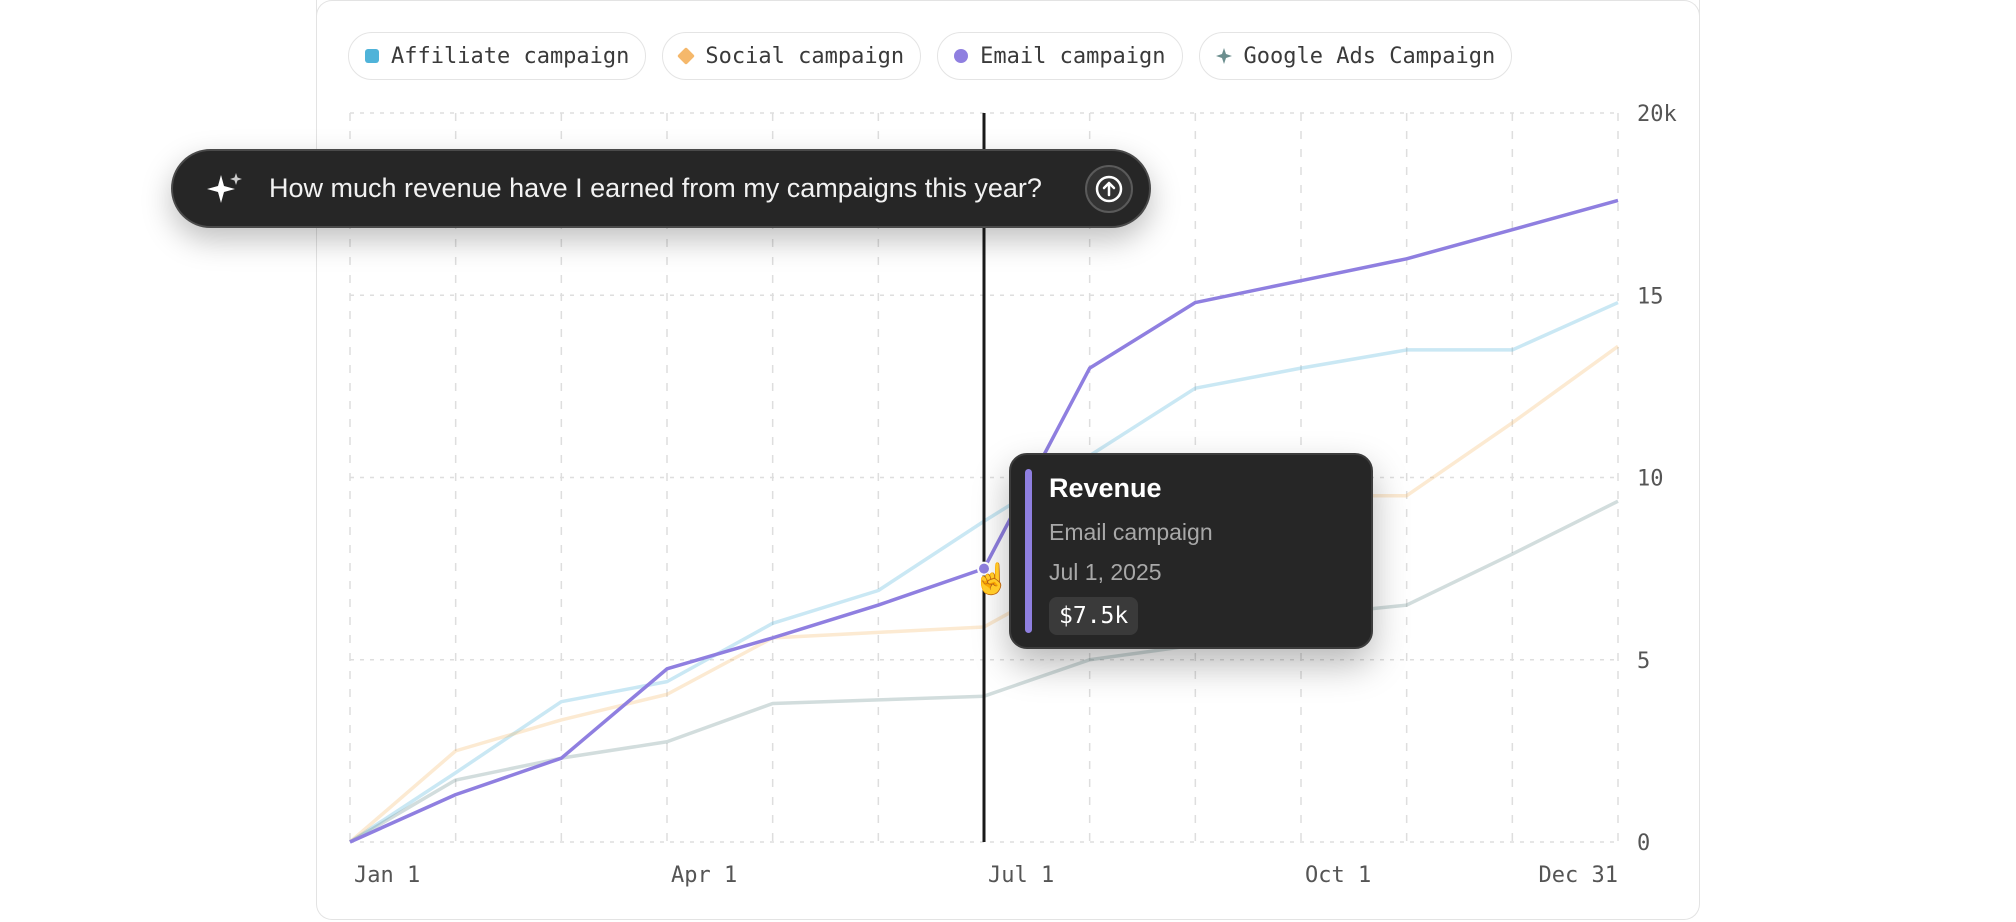  What do you see at coordinates (1643, 843) in the screenshot?
I see `y-tick-label: 0` at bounding box center [1643, 843].